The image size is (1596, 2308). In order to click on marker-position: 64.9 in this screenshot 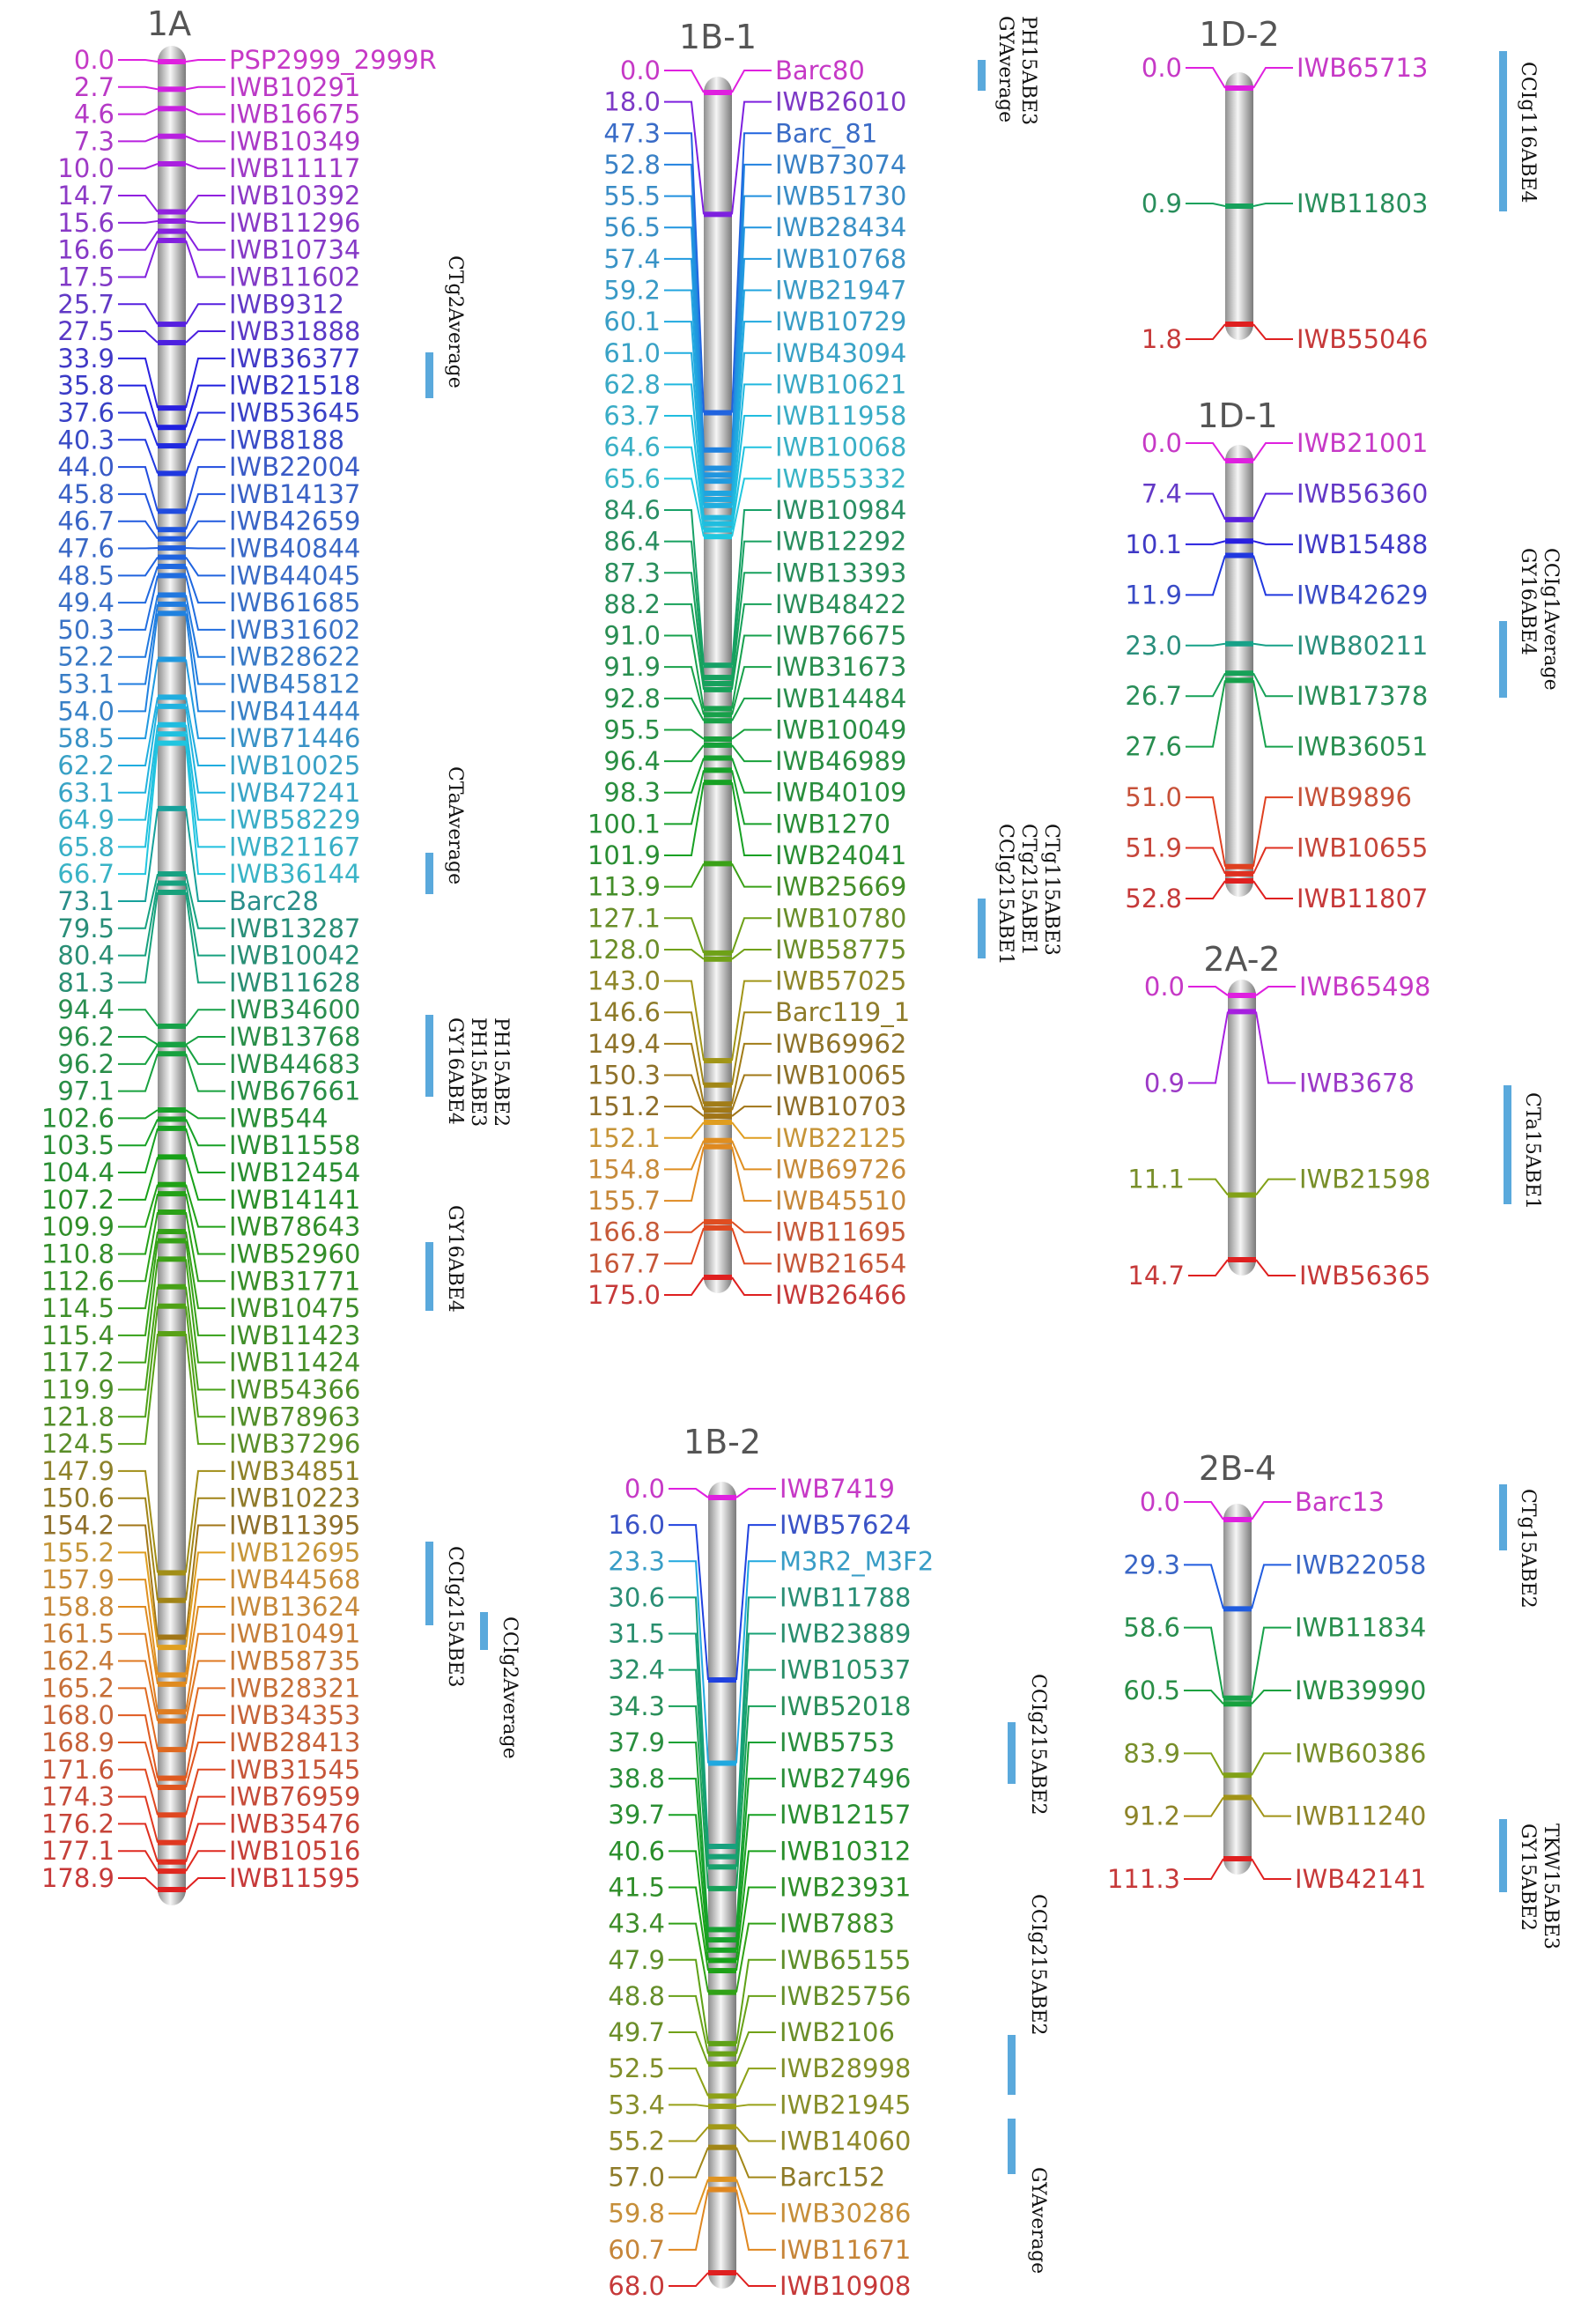, I will do `click(86, 820)`.